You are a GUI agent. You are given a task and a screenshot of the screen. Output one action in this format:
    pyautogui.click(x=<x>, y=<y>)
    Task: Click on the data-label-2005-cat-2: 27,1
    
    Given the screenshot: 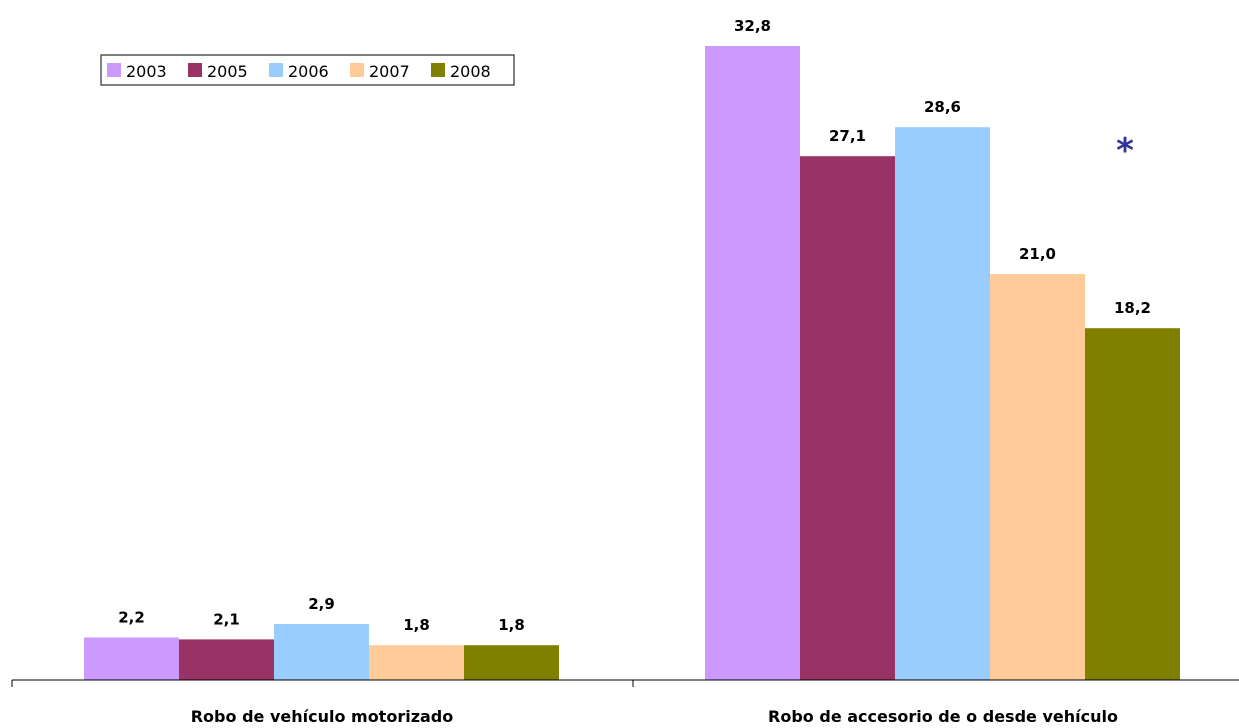 What is the action you would take?
    pyautogui.click(x=847, y=136)
    